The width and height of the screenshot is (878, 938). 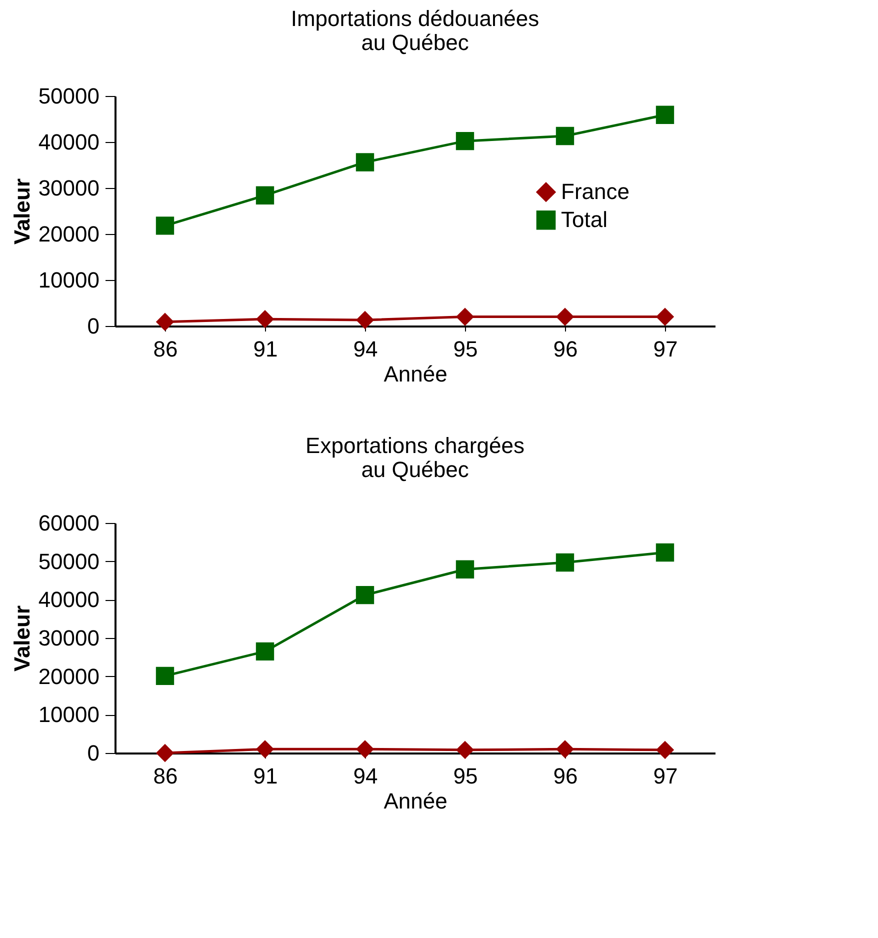 What do you see at coordinates (415, 30) in the screenshot?
I see `chart-title: Importations dédouanées au Québec` at bounding box center [415, 30].